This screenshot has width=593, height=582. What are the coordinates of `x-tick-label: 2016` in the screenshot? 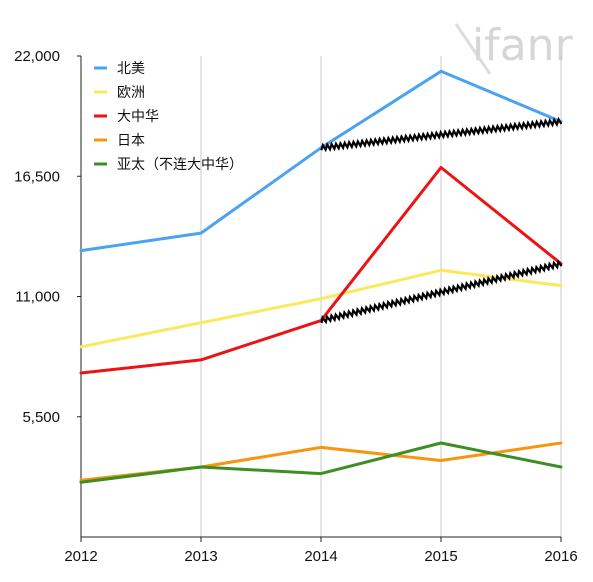 It's located at (560, 556).